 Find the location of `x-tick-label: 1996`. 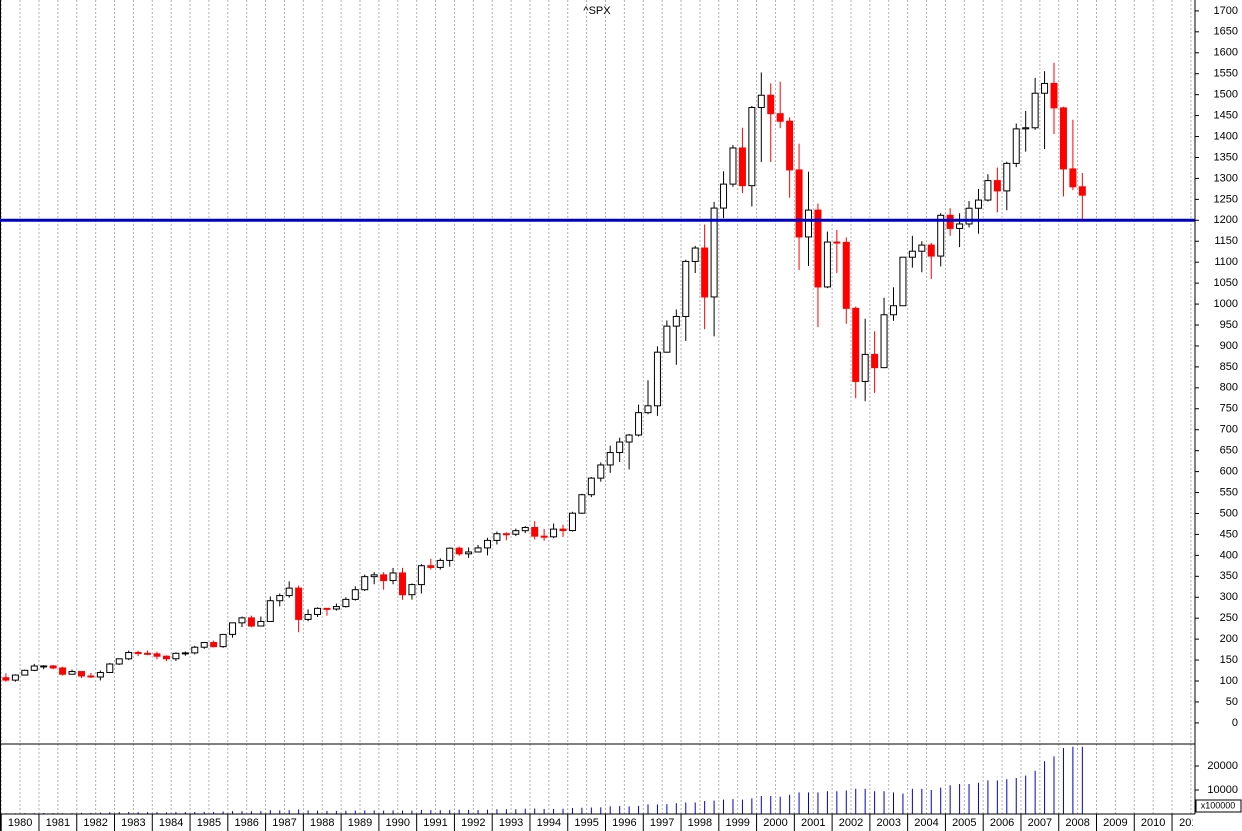

x-tick-label: 1996 is located at coordinates (624, 823).